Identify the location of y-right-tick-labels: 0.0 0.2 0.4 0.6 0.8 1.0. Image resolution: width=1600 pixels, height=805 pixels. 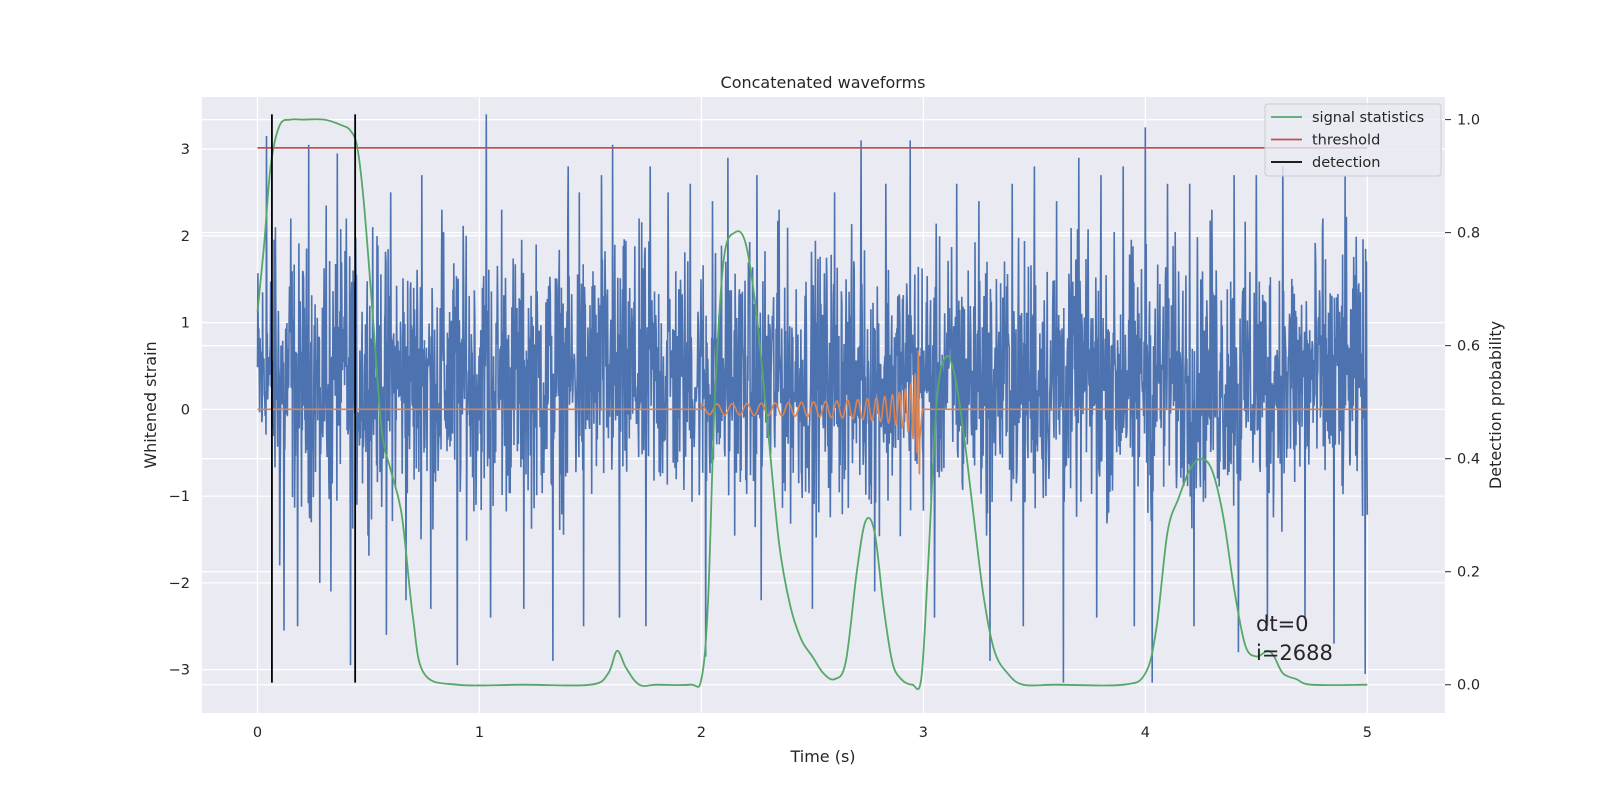
(1462, 403).